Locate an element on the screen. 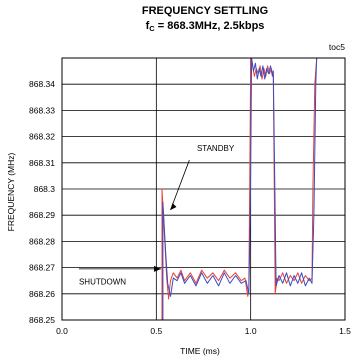 Image resolution: width=352 pixels, height=360 pixels. x-tick-label: 0.0 is located at coordinates (62, 331).